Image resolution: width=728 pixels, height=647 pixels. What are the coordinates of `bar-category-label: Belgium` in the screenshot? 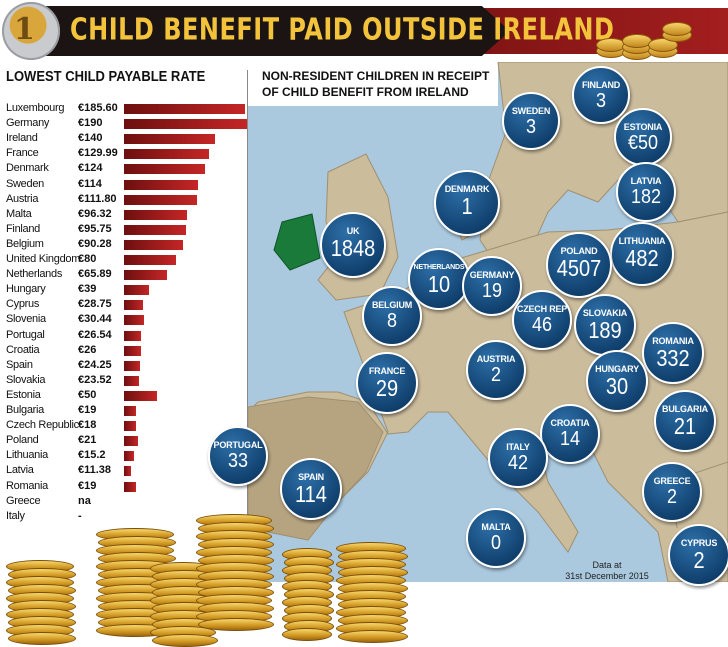 It's located at (25, 243).